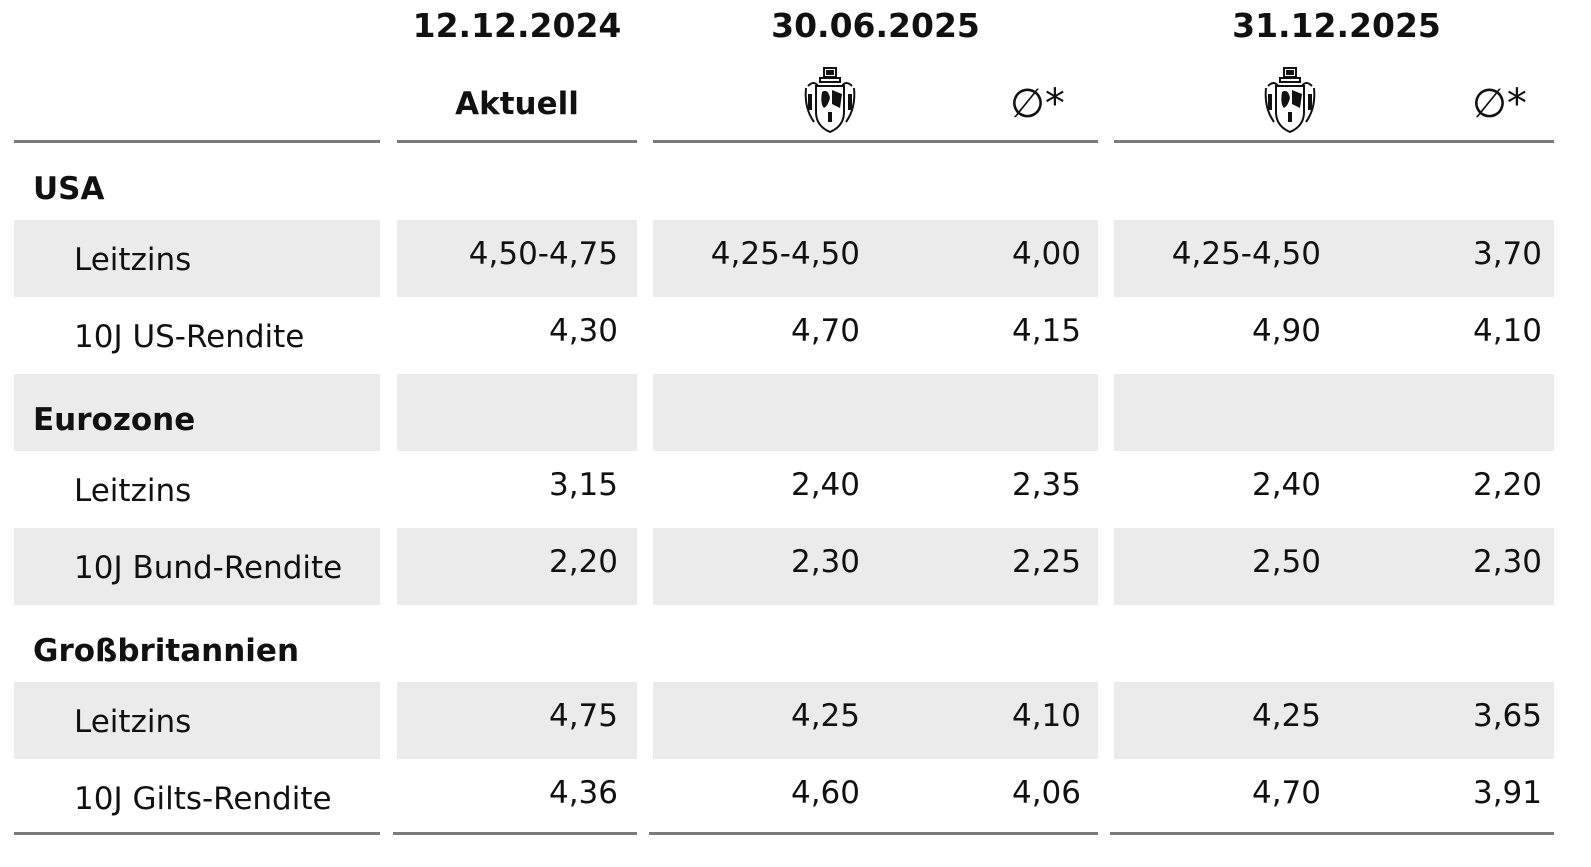  Describe the element at coordinates (517, 104) in the screenshot. I see `current-label: Aktuell` at that location.